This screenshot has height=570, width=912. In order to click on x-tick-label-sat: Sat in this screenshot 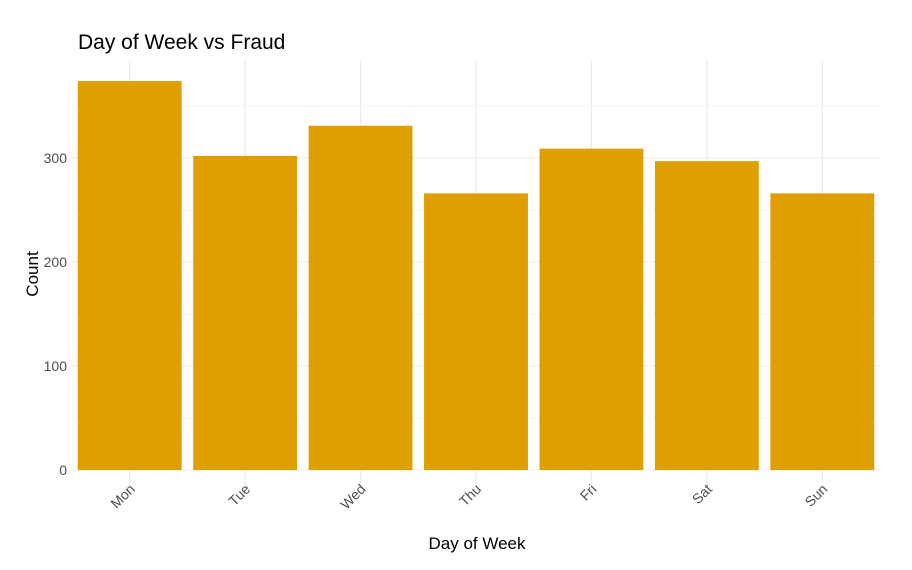, I will do `click(702, 494)`.